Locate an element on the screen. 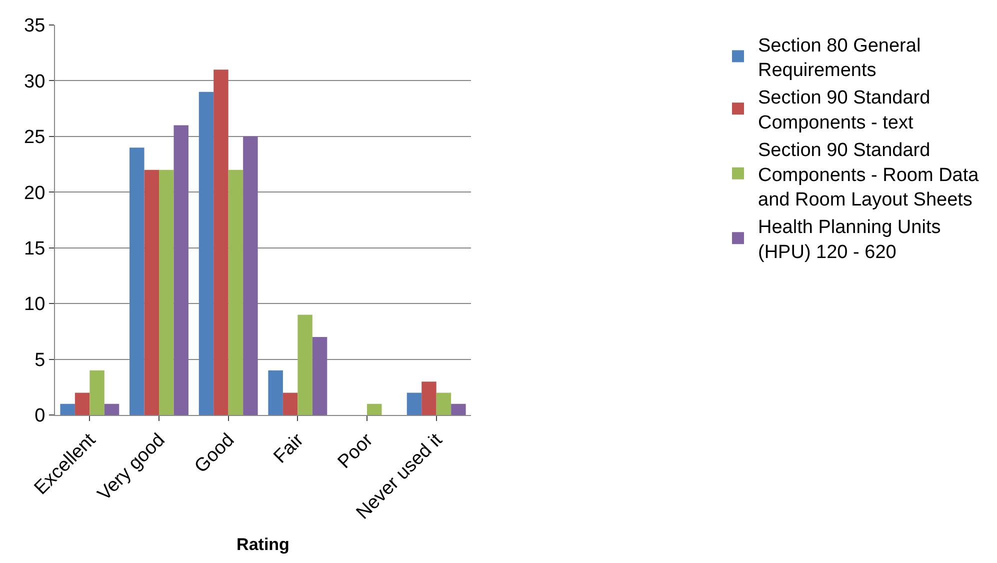 The image size is (997, 563). y-tick-label: 15 is located at coordinates (35, 249).